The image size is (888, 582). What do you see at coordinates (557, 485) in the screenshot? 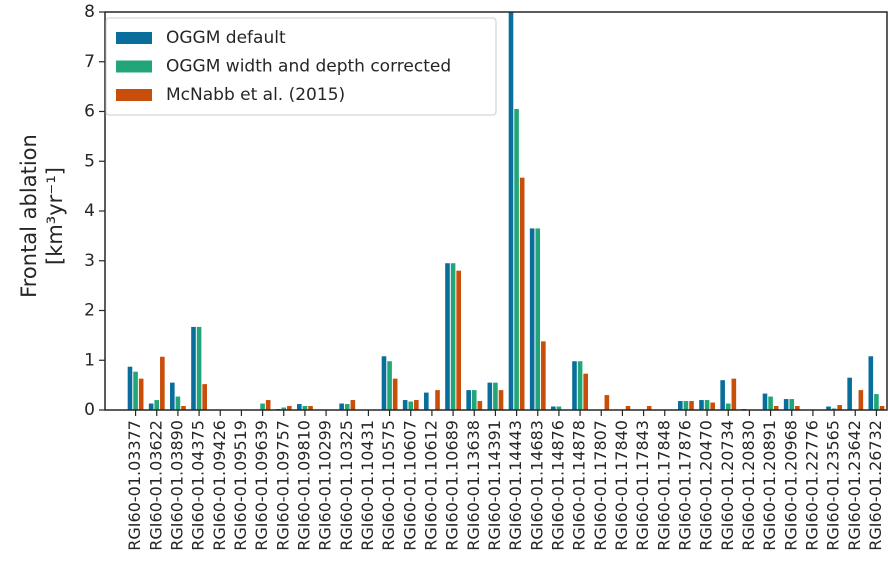
I see `x-tick-label: RGI60-01.14876` at bounding box center [557, 485].